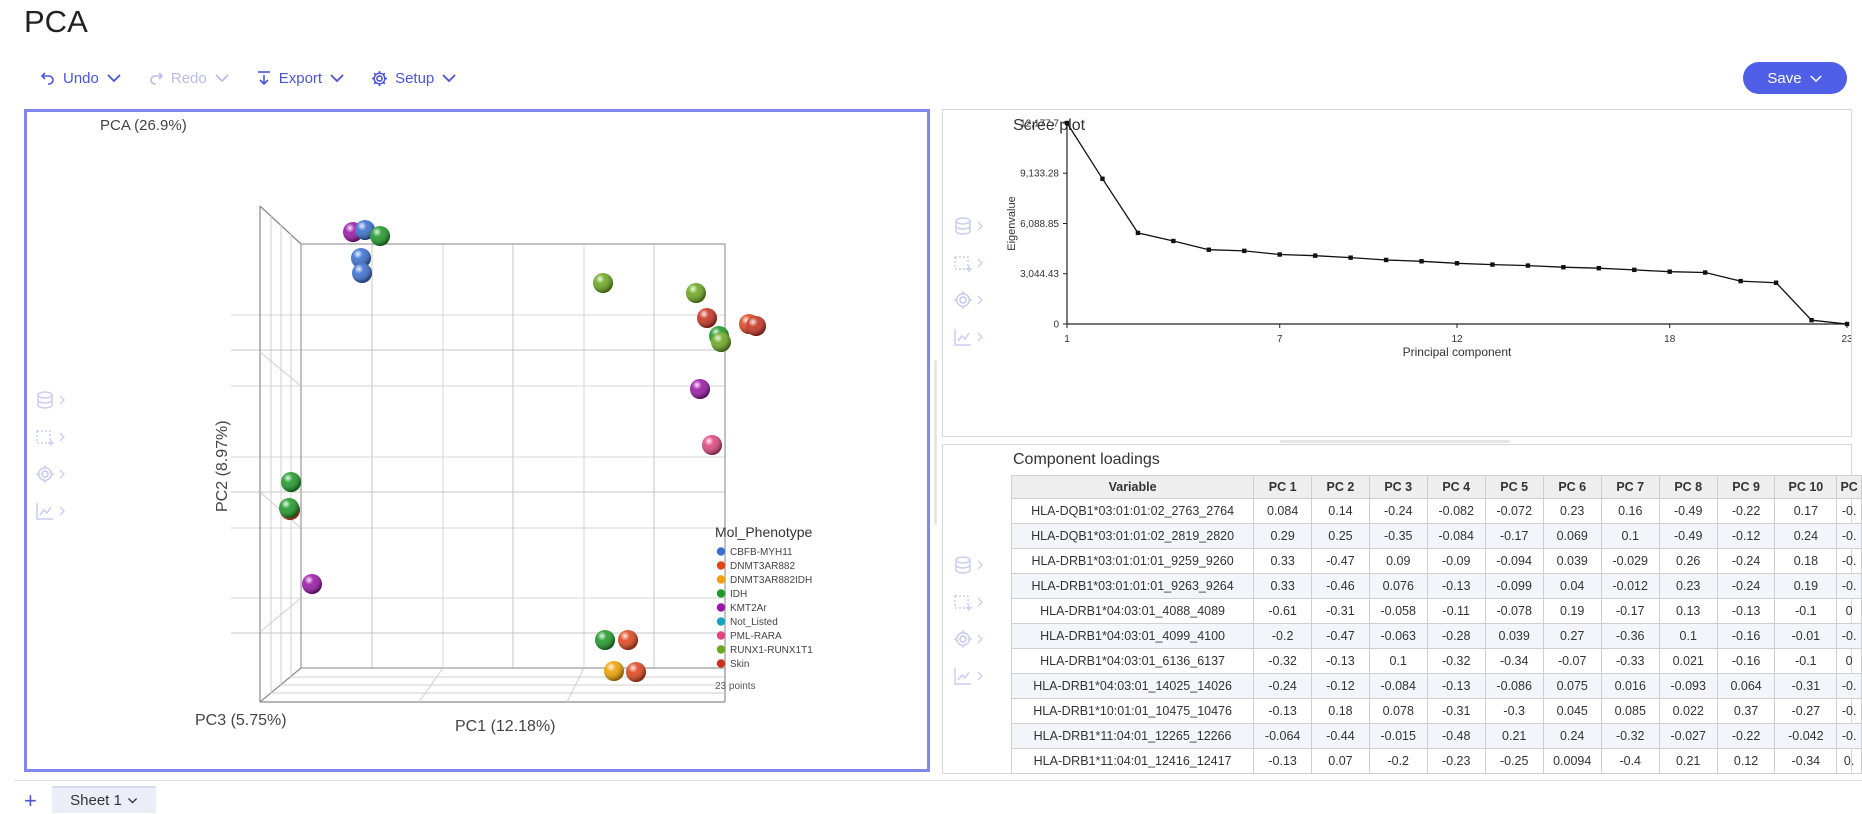 Image resolution: width=1862 pixels, height=814 pixels. I want to click on loadings-column-header: PC 9, so click(1746, 487).